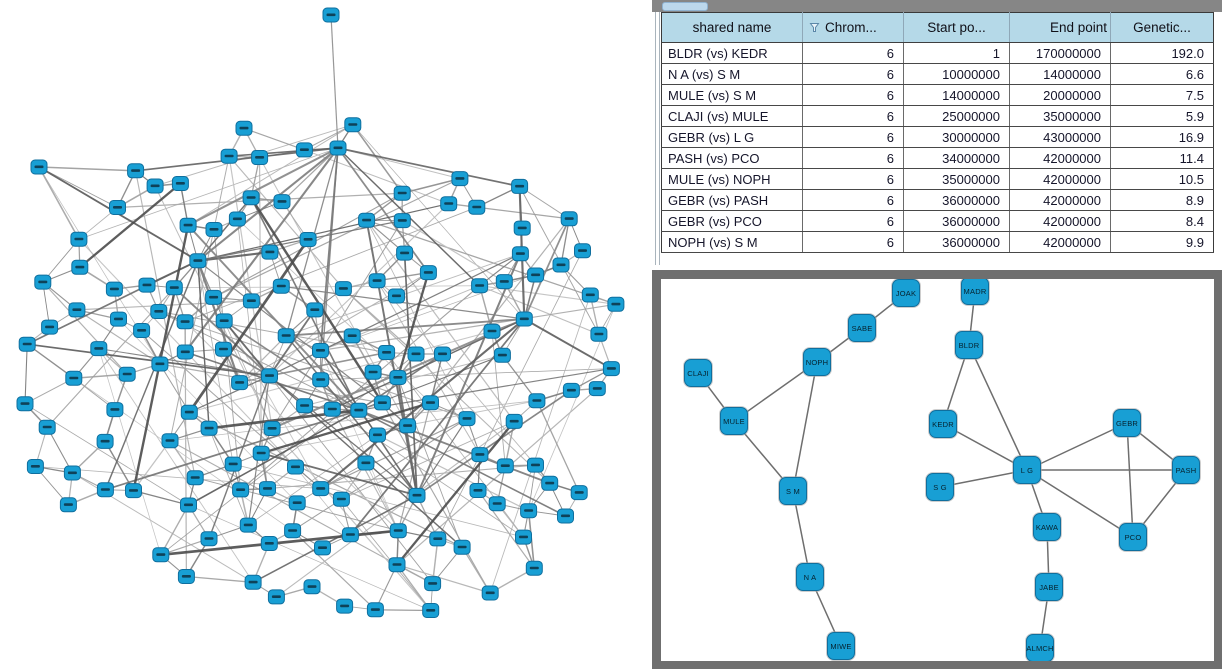 The width and height of the screenshot is (1222, 669). I want to click on cell-value: 10000000, so click(956, 74).